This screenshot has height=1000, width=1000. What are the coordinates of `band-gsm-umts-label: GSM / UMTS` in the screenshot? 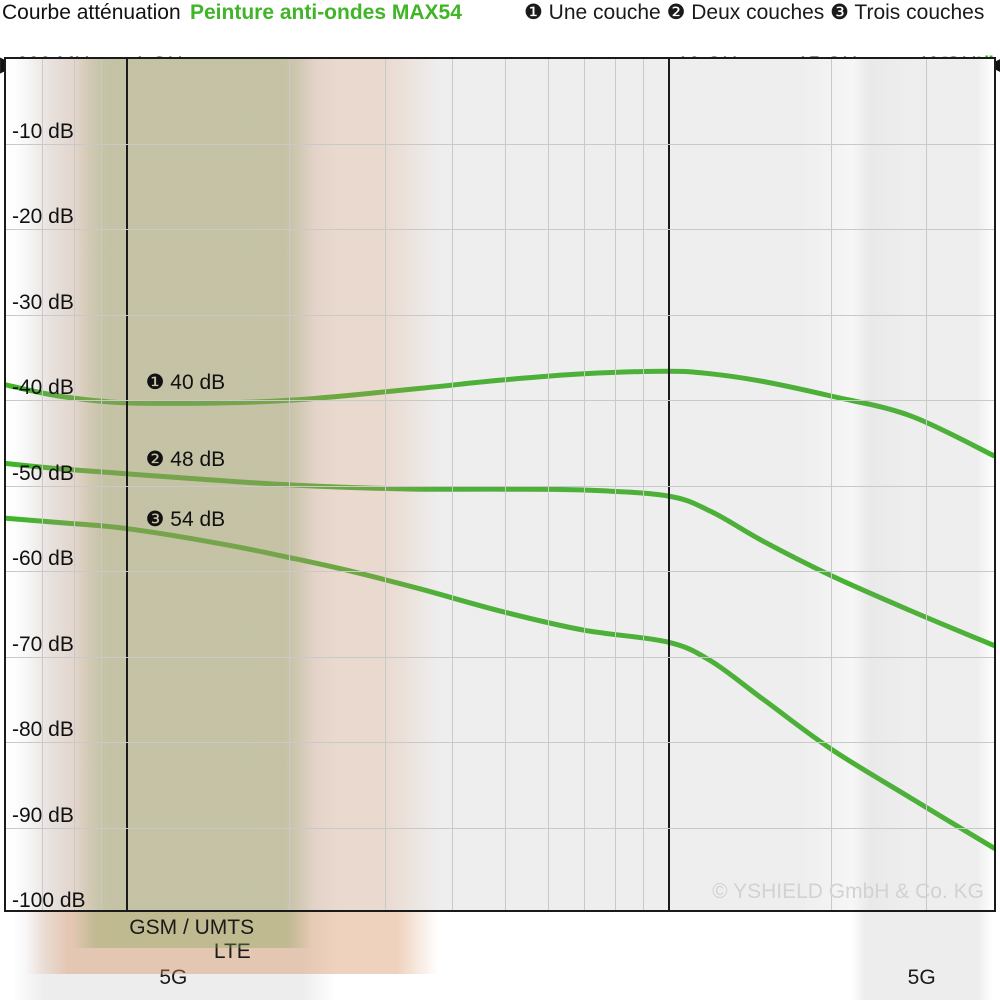 It's located at (192, 927).